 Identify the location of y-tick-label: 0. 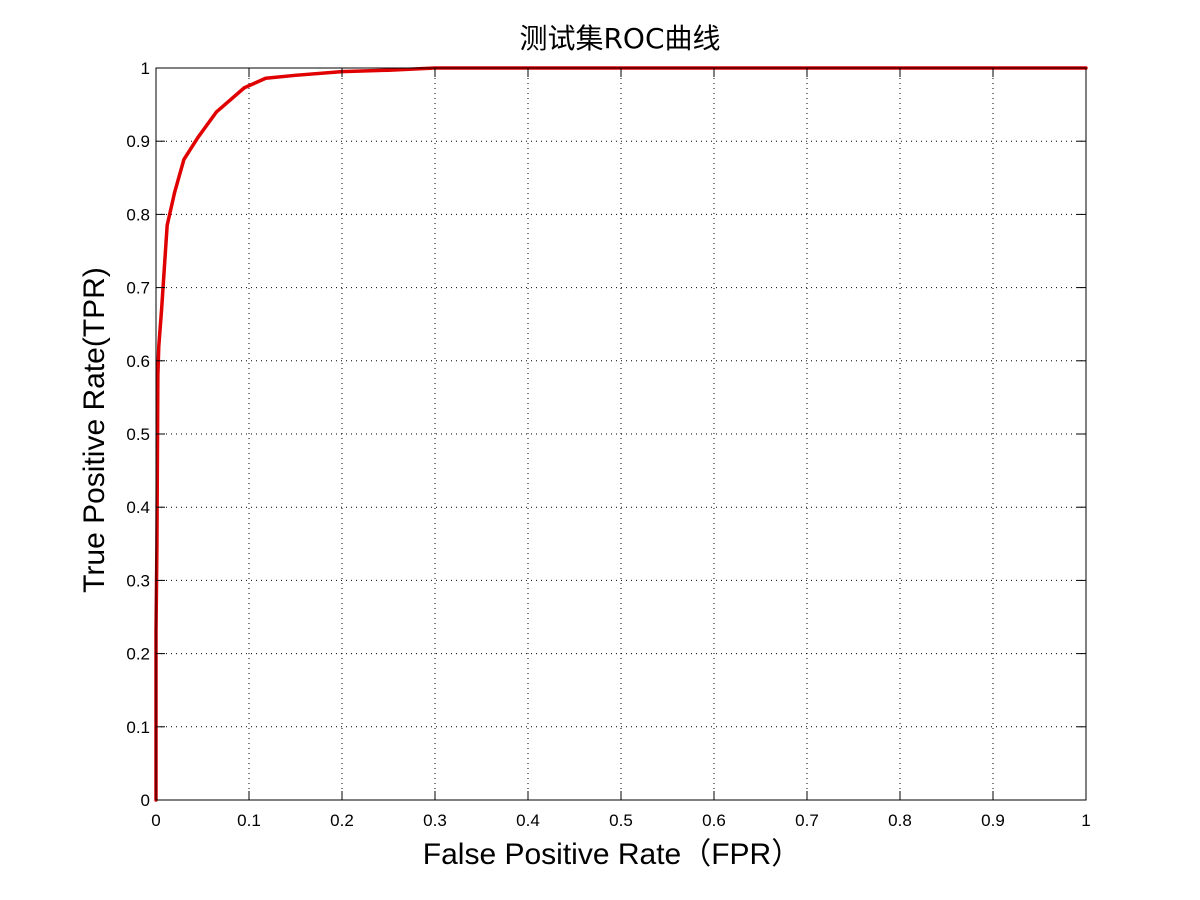
(145, 800).